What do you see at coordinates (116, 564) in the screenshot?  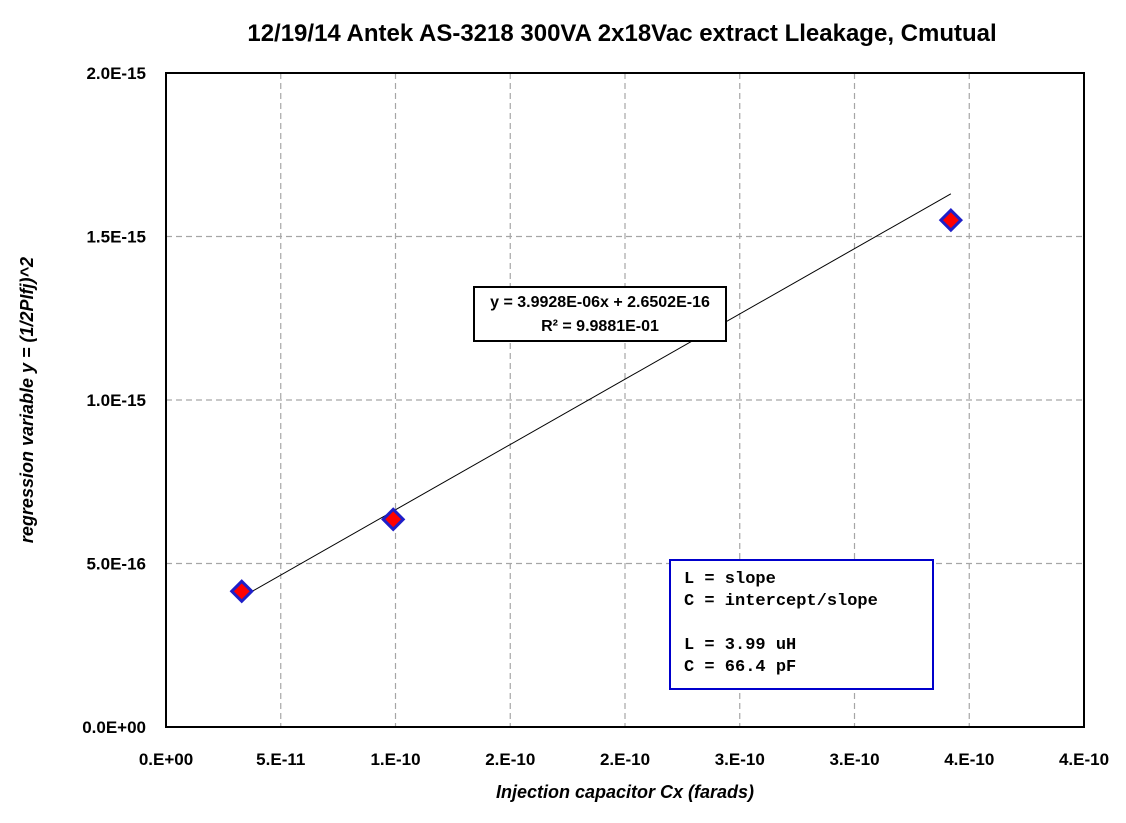 I see `y-tick-label: 5.0E-16` at bounding box center [116, 564].